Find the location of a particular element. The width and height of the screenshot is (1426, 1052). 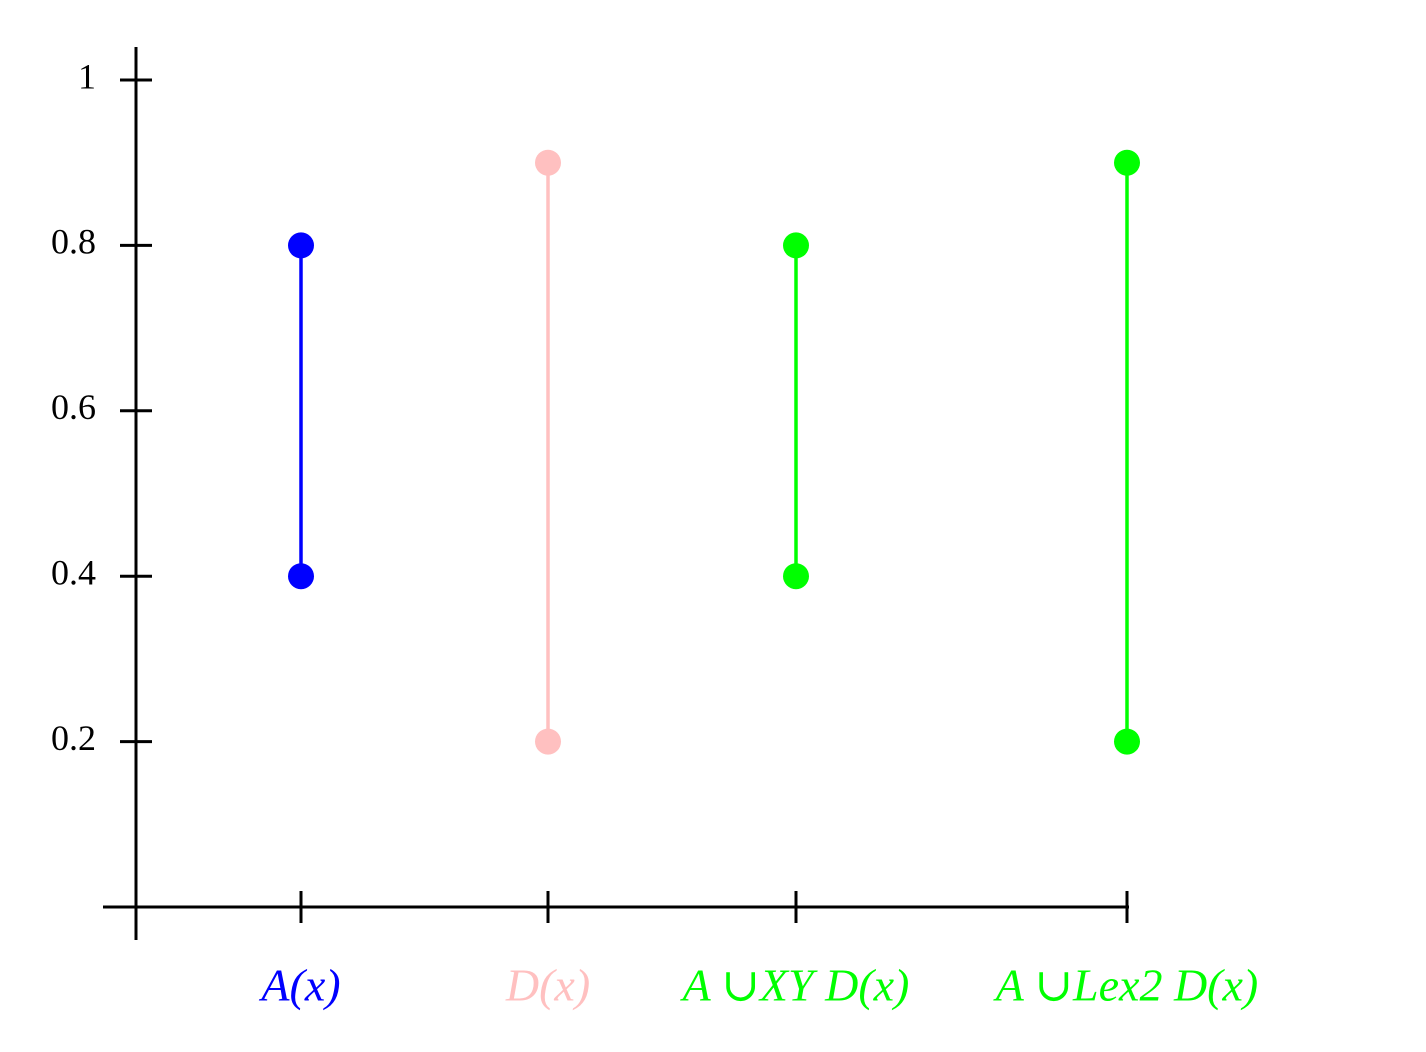

y-tick-label: 0.2 is located at coordinates (73, 738).